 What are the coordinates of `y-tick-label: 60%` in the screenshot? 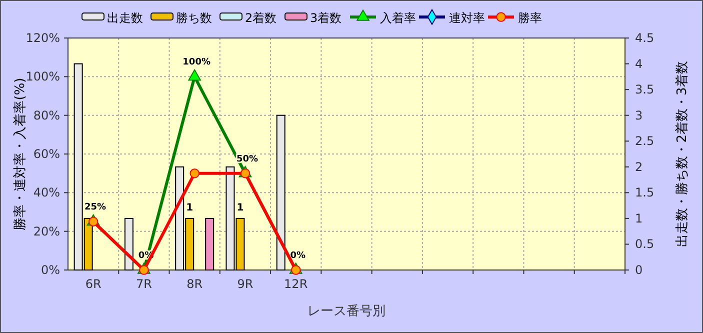 It's located at (46, 154).